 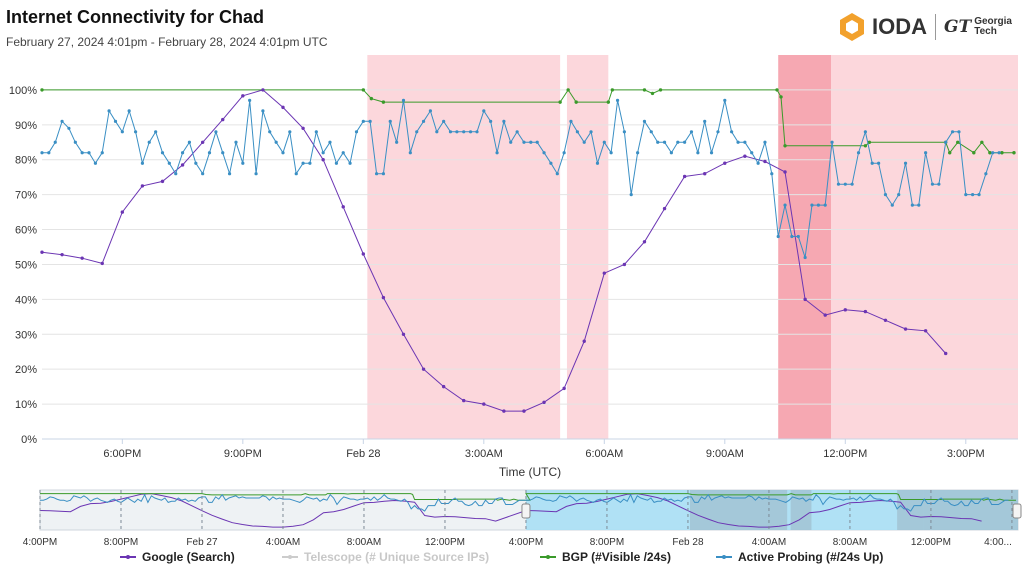 I want to click on legend-label-bgp: BGP (#Visible /24s), so click(x=616, y=557).